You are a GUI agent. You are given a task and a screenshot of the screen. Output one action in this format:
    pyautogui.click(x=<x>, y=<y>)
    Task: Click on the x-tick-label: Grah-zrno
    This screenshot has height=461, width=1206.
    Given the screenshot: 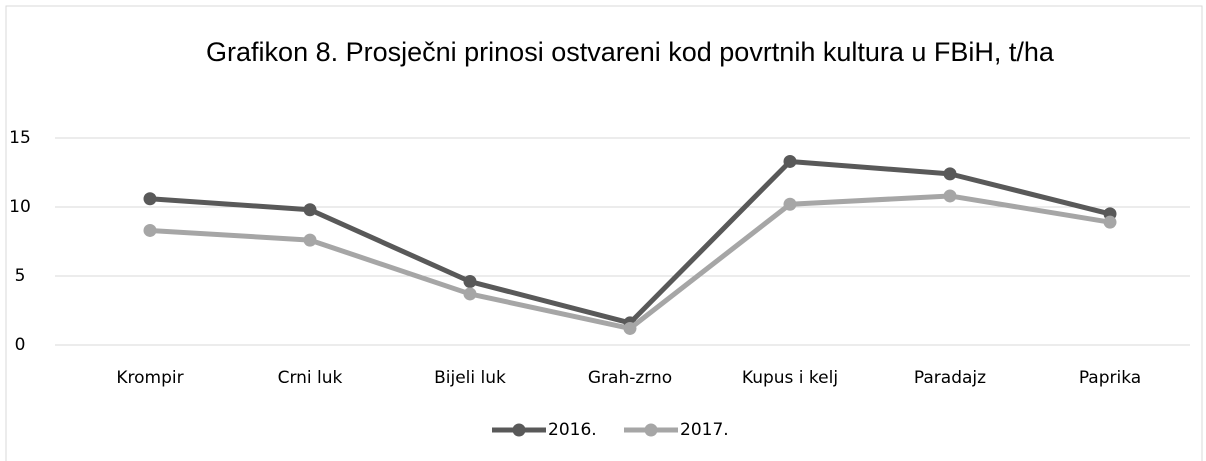 What is the action you would take?
    pyautogui.click(x=630, y=378)
    